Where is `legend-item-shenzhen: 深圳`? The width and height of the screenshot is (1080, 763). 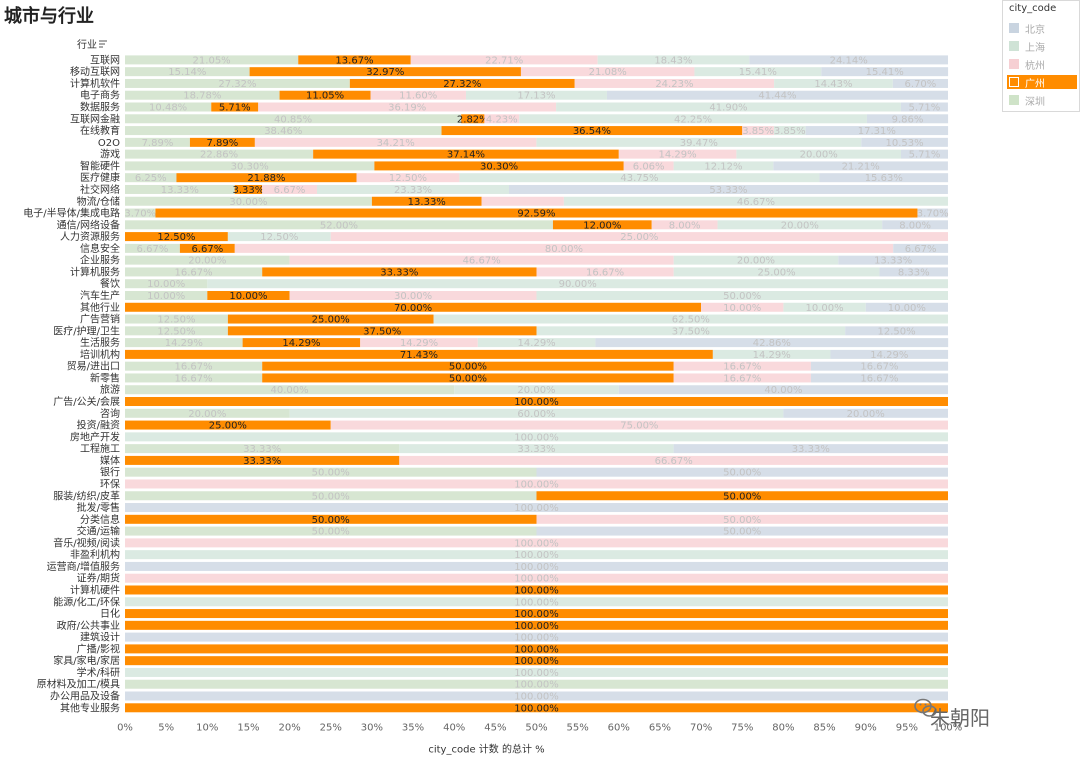
legend-item-shenzhen: 深圳 is located at coordinates (1042, 100).